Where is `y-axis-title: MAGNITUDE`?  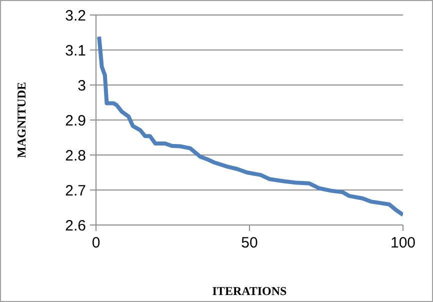
y-axis-title: MAGNITUDE is located at coordinates (21, 120).